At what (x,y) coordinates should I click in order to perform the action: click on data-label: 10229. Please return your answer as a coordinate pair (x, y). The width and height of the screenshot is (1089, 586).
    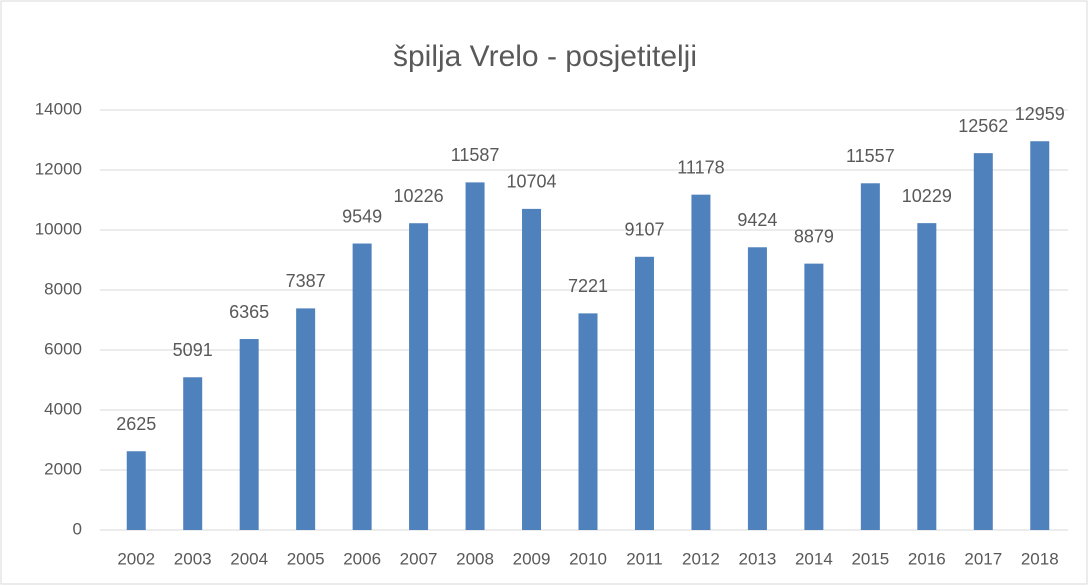
    Looking at the image, I should click on (927, 196).